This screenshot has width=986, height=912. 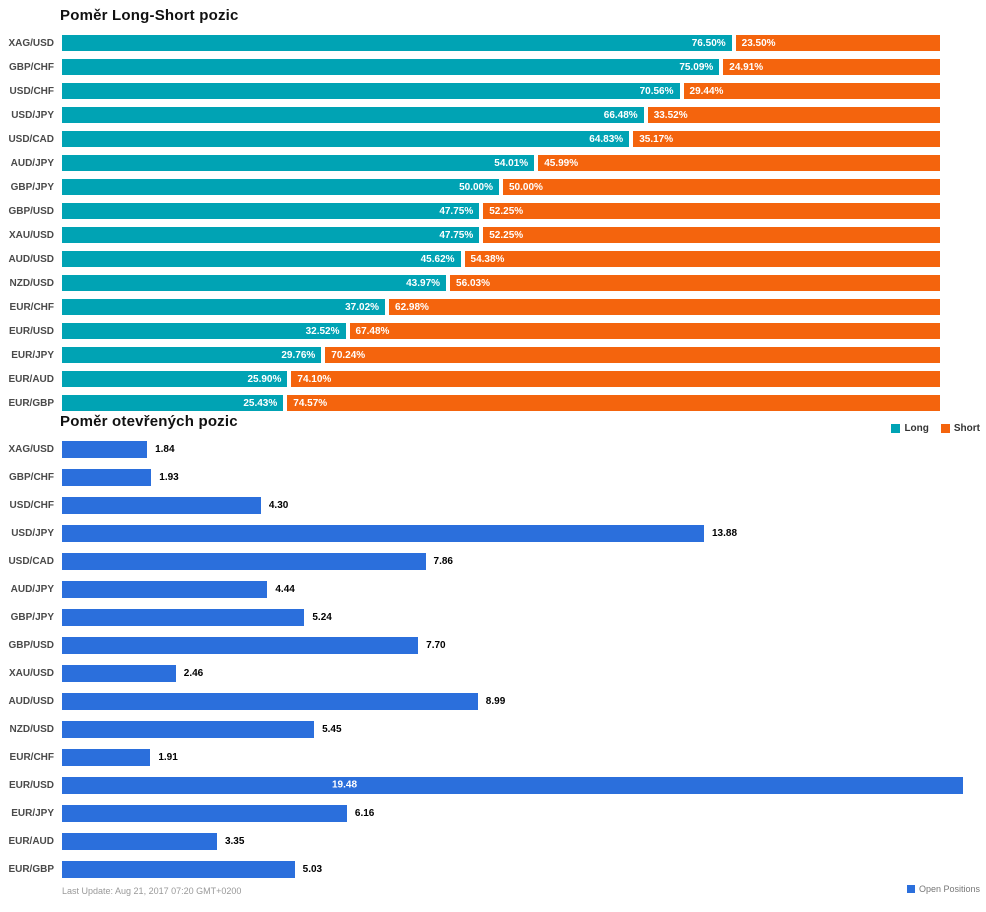 I want to click on short-bar-segment: 62.98%, so click(x=664, y=307).